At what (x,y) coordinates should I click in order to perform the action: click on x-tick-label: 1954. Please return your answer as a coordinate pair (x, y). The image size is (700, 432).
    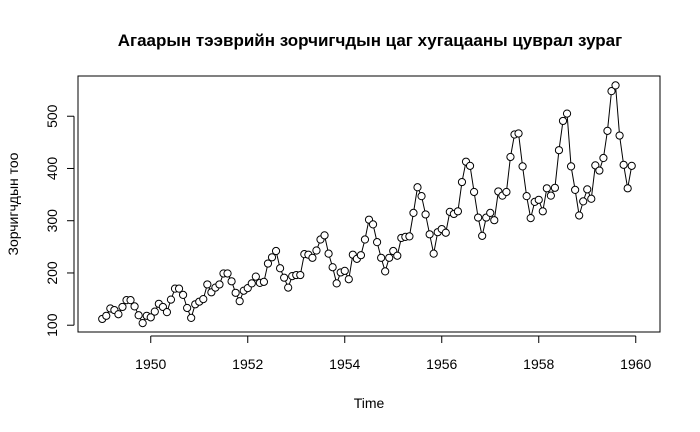
    Looking at the image, I should click on (344, 364).